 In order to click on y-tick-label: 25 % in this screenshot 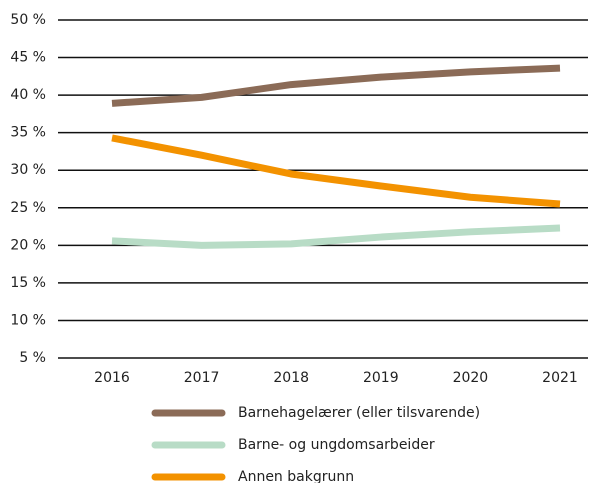, I will do `click(28, 208)`.